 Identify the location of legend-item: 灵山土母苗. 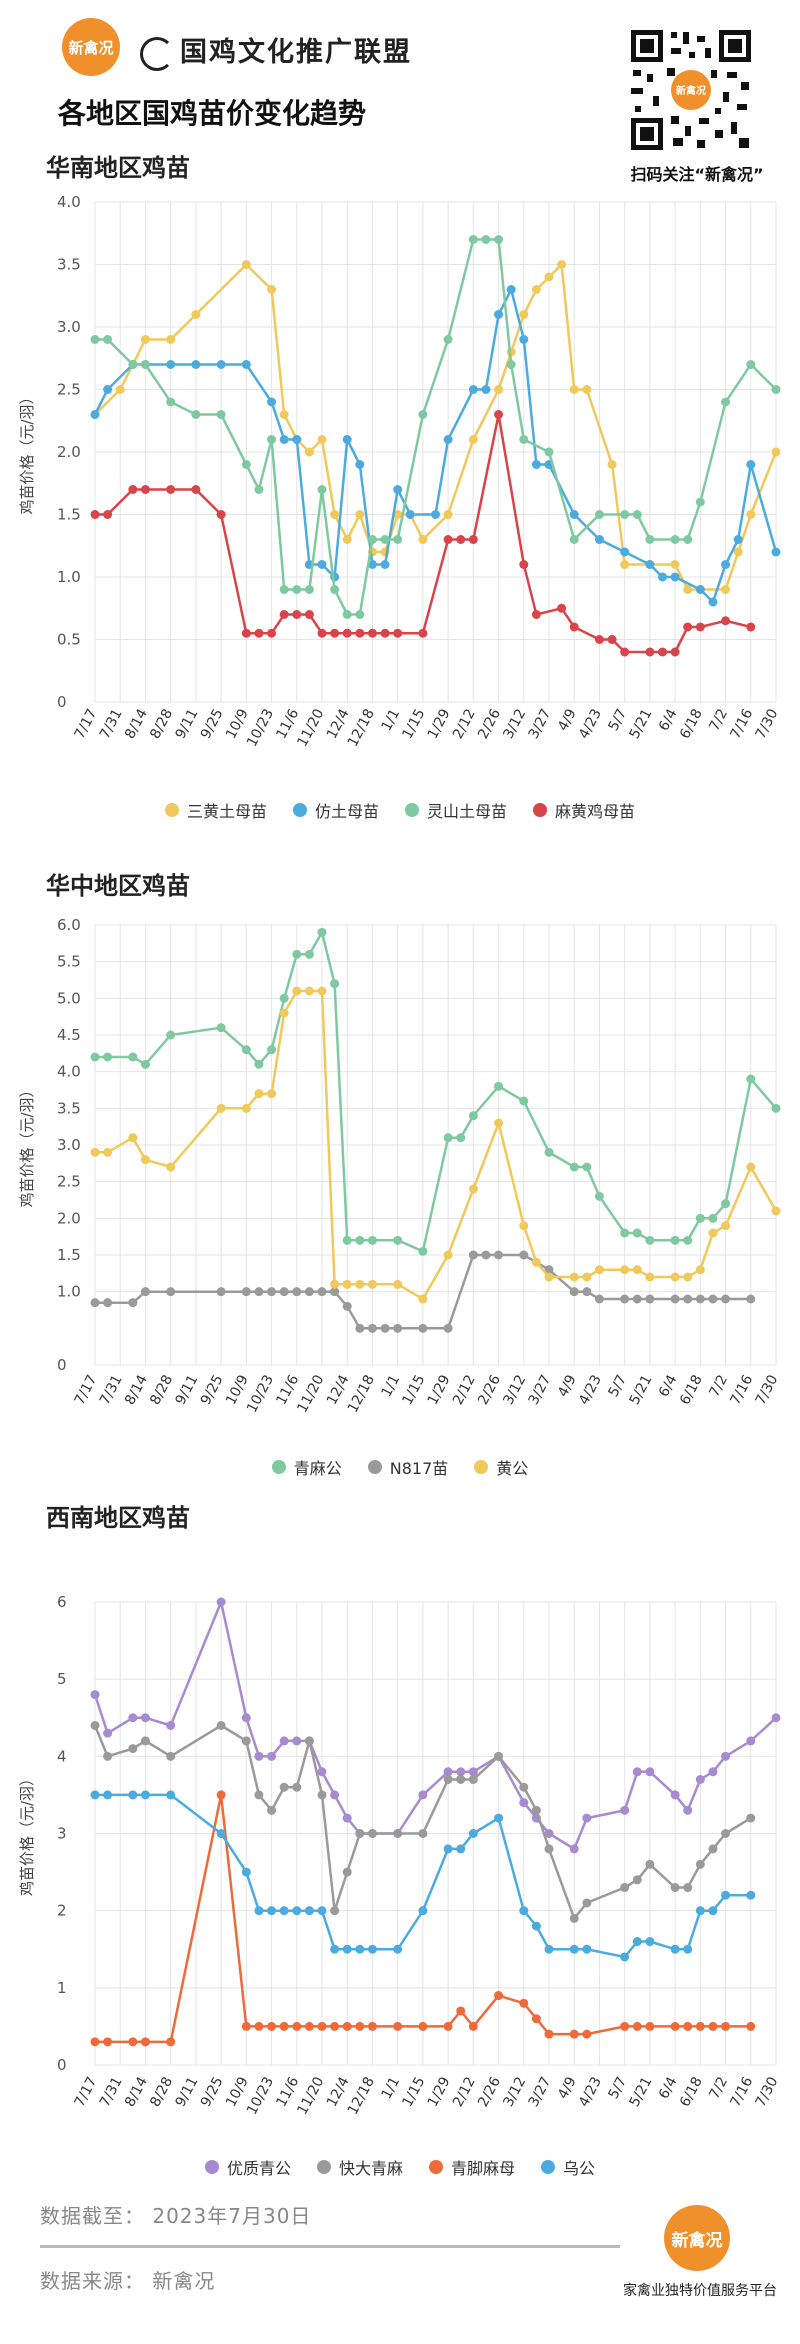
(456, 810).